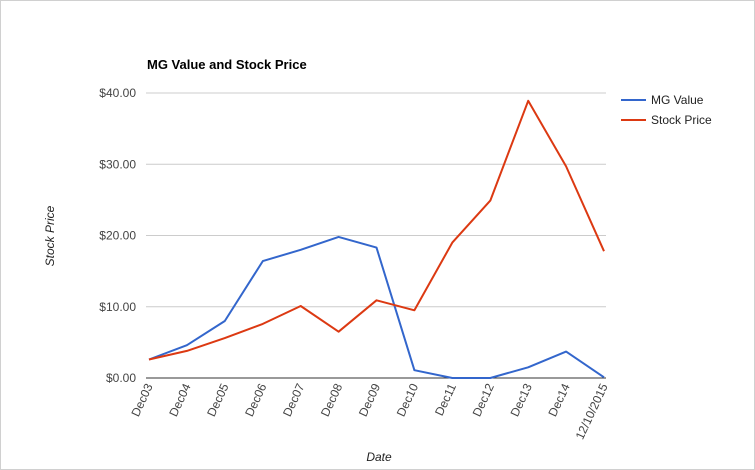 The image size is (755, 470). What do you see at coordinates (483, 400) in the screenshot?
I see `x-tick-label: Dec12` at bounding box center [483, 400].